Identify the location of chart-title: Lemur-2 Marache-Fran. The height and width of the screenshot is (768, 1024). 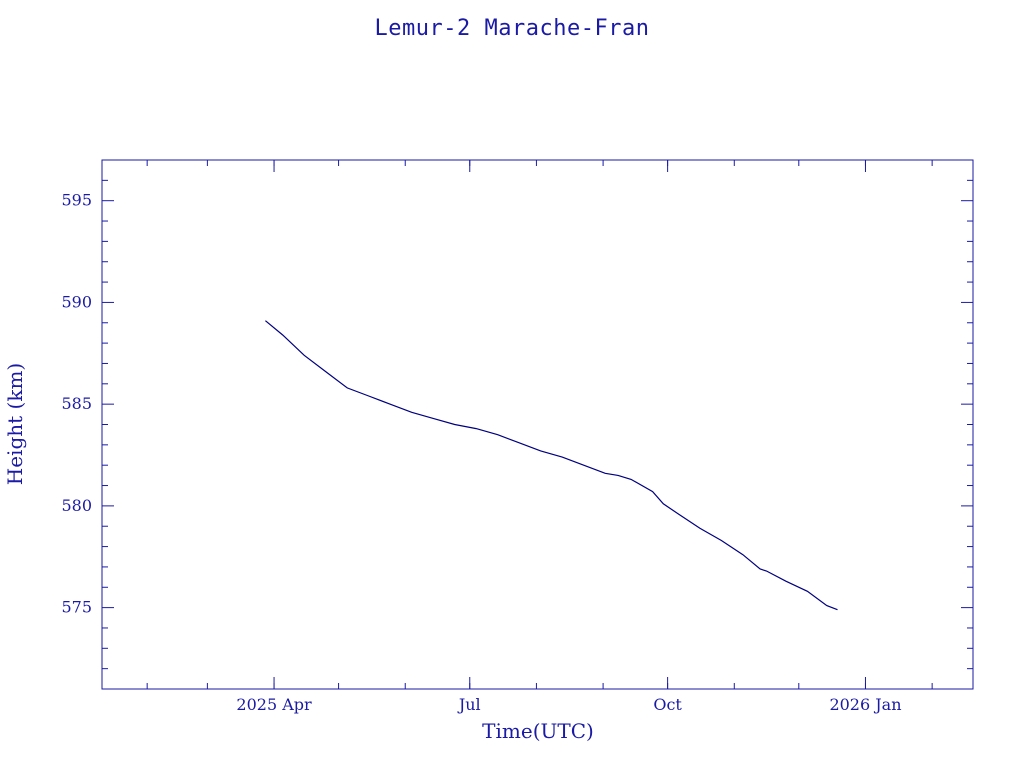
(512, 28).